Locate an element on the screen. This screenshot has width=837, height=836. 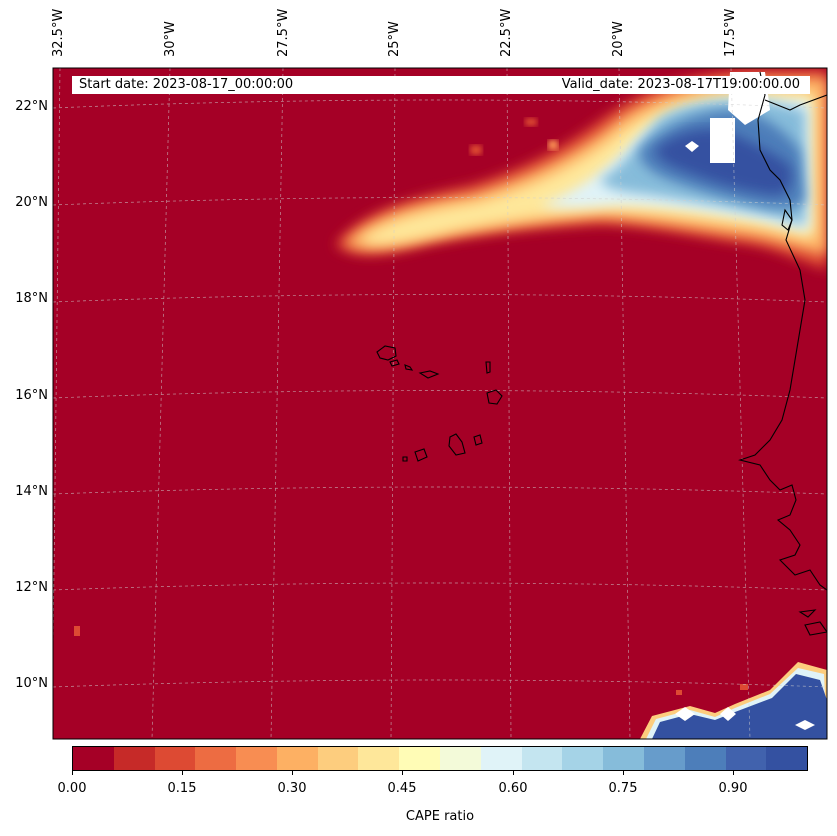
colorbar-tick: 0.45 is located at coordinates (402, 788).